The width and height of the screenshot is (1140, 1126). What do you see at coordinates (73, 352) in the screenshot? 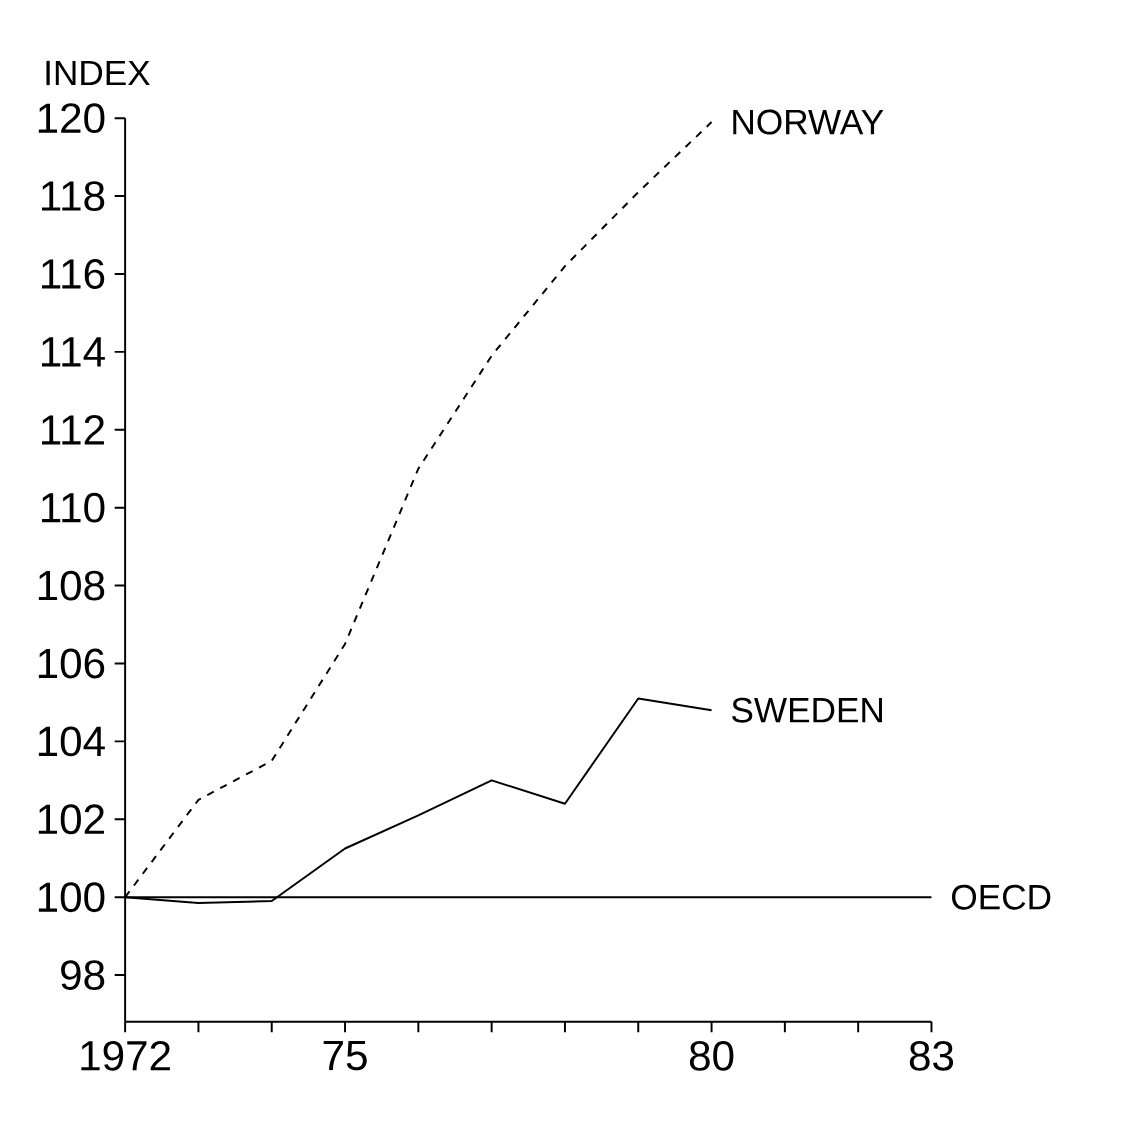
I see `y-tick-label: 114` at bounding box center [73, 352].